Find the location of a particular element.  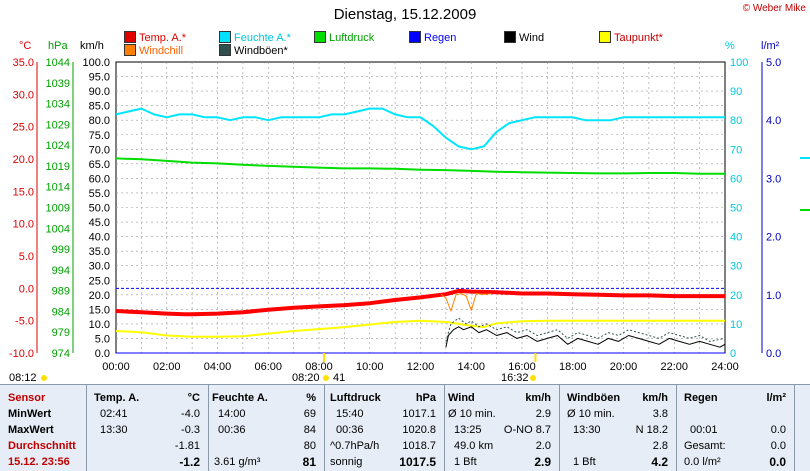

tick-rain: 0.0 is located at coordinates (773, 354).